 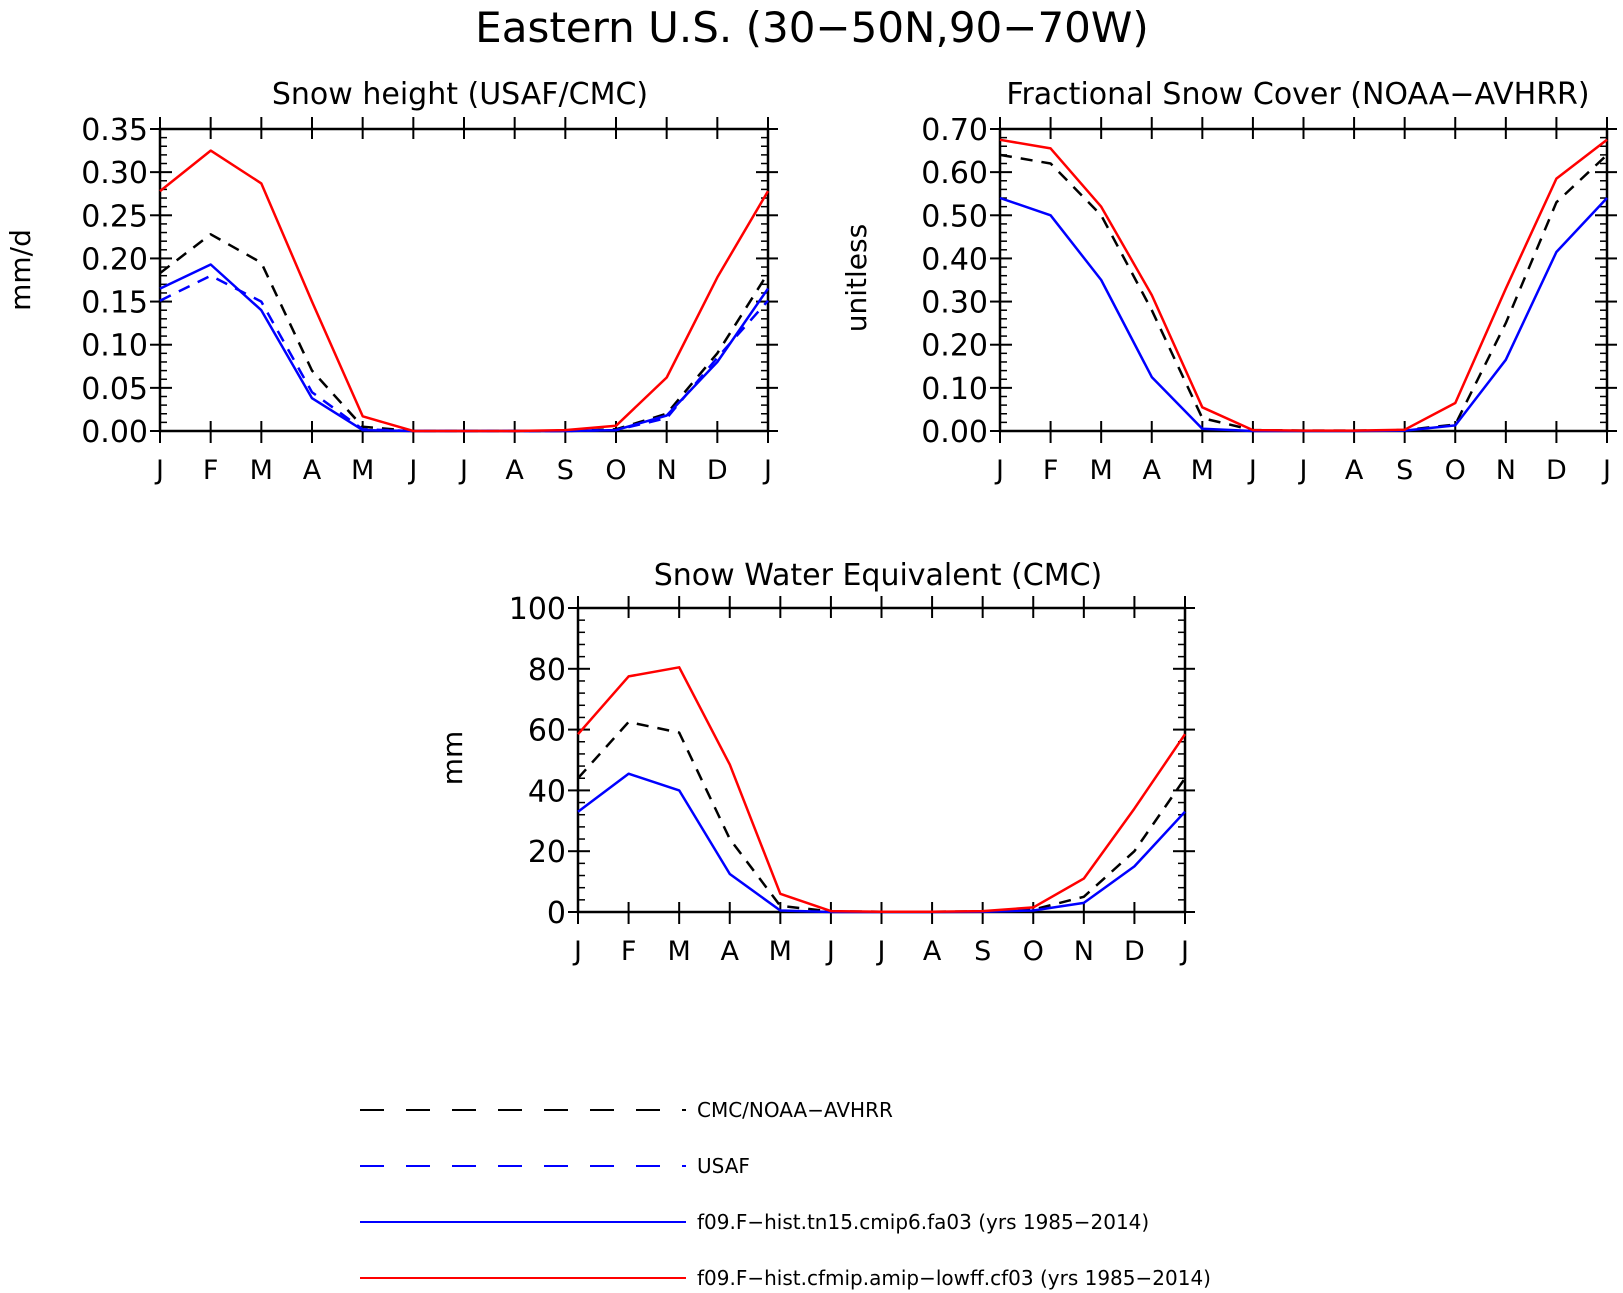 I want to click on y-tick-label: 0, so click(x=556, y=913).